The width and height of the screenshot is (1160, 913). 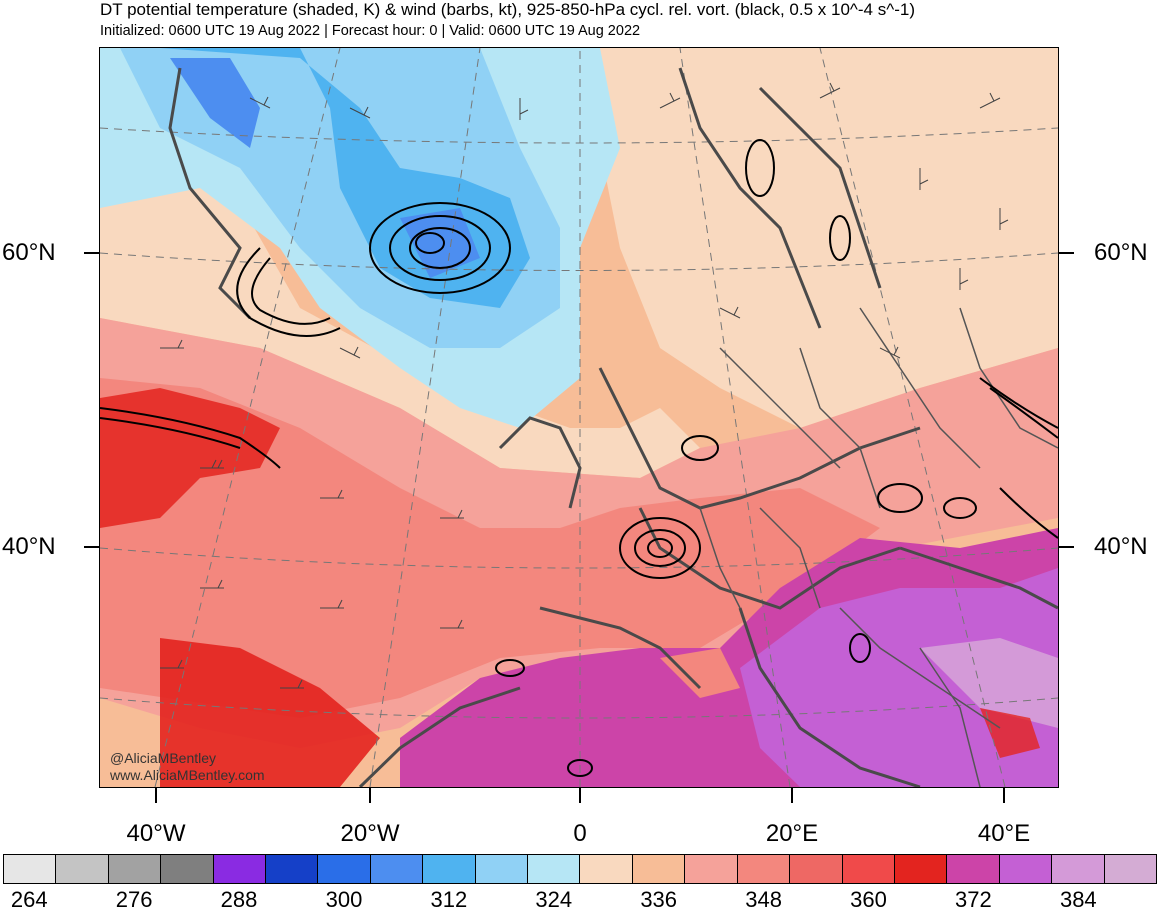 What do you see at coordinates (792, 795) in the screenshot?
I see `tick-bottom-20e` at bounding box center [792, 795].